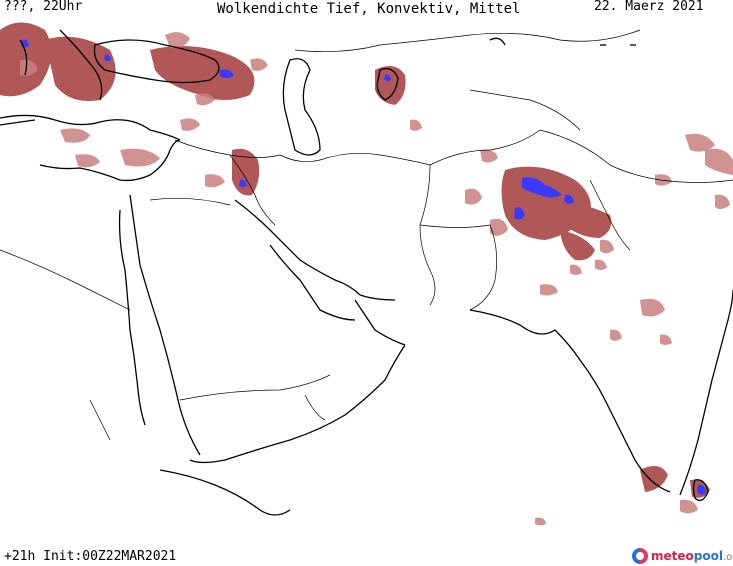 This screenshot has width=733, height=566. I want to click on meteopool-logo: meteopool.org, so click(682, 556).